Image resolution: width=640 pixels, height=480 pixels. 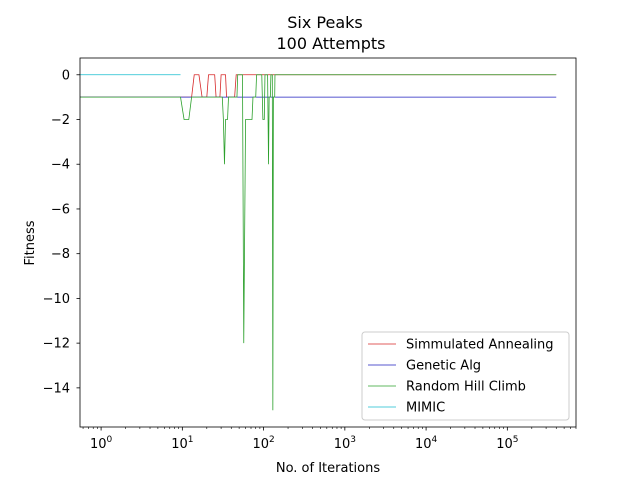 I want to click on y-tick-label: −14, so click(x=56, y=388).